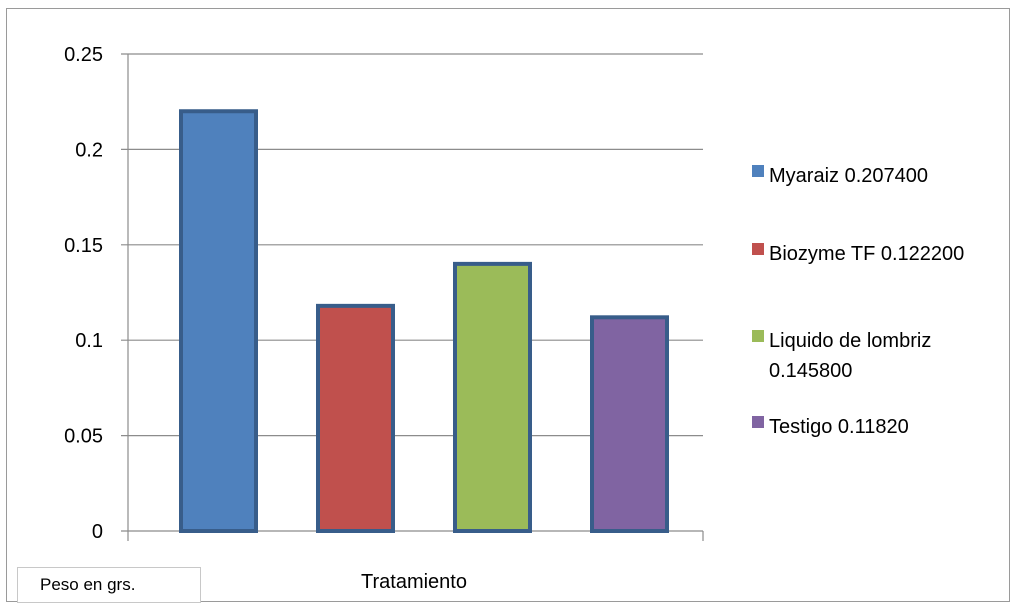 This screenshot has height=604, width=1014. What do you see at coordinates (88, 584) in the screenshot?
I see `y-axis-title-text: Peso en grs.` at bounding box center [88, 584].